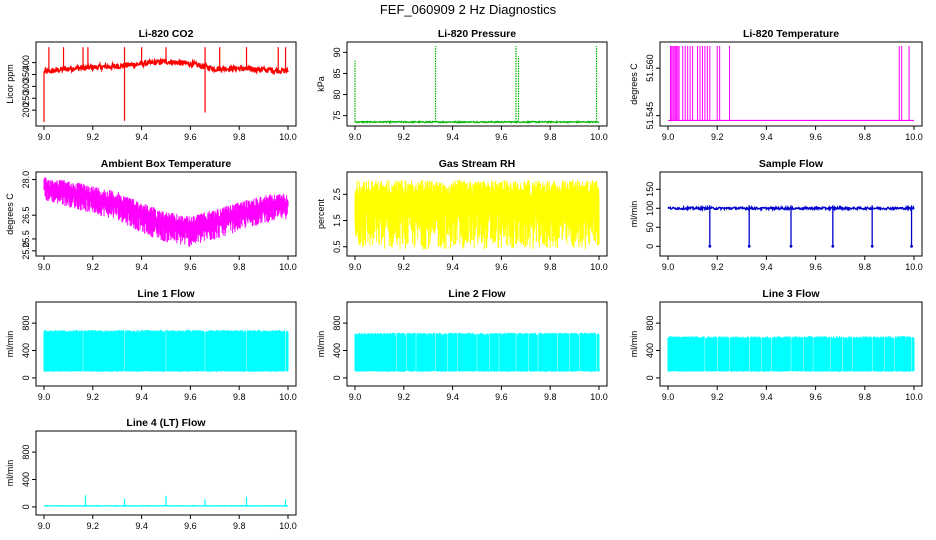  What do you see at coordinates (791, 354) in the screenshot?
I see `series-line3` at bounding box center [791, 354].